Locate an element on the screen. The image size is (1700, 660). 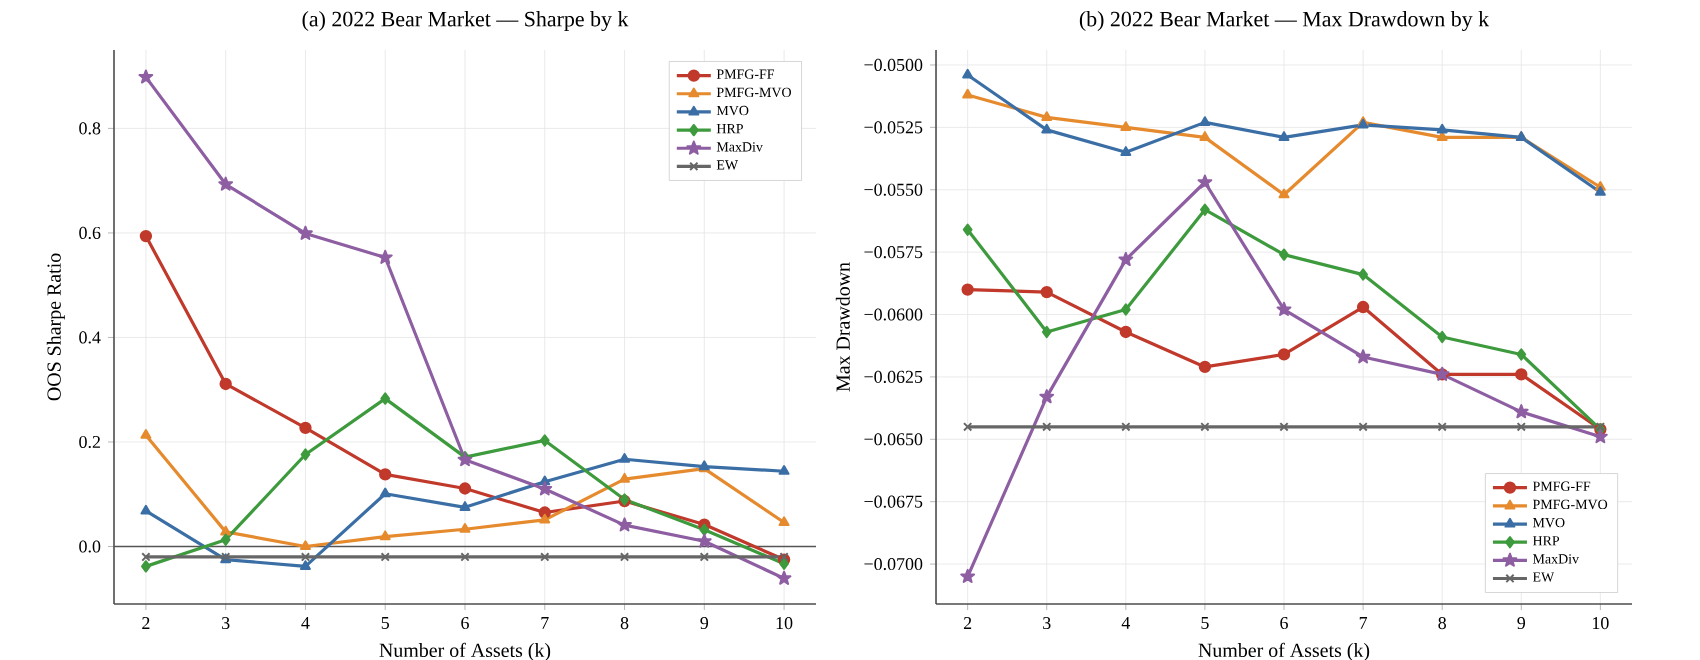
y-tick-label: 0.4 is located at coordinates (90, 337).